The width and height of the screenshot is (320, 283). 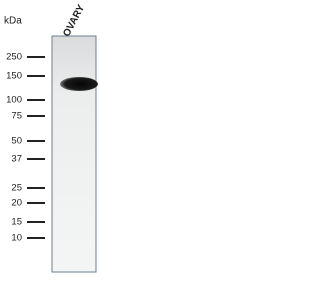 What do you see at coordinates (14, 100) in the screenshot?
I see `marker-label: 100` at bounding box center [14, 100].